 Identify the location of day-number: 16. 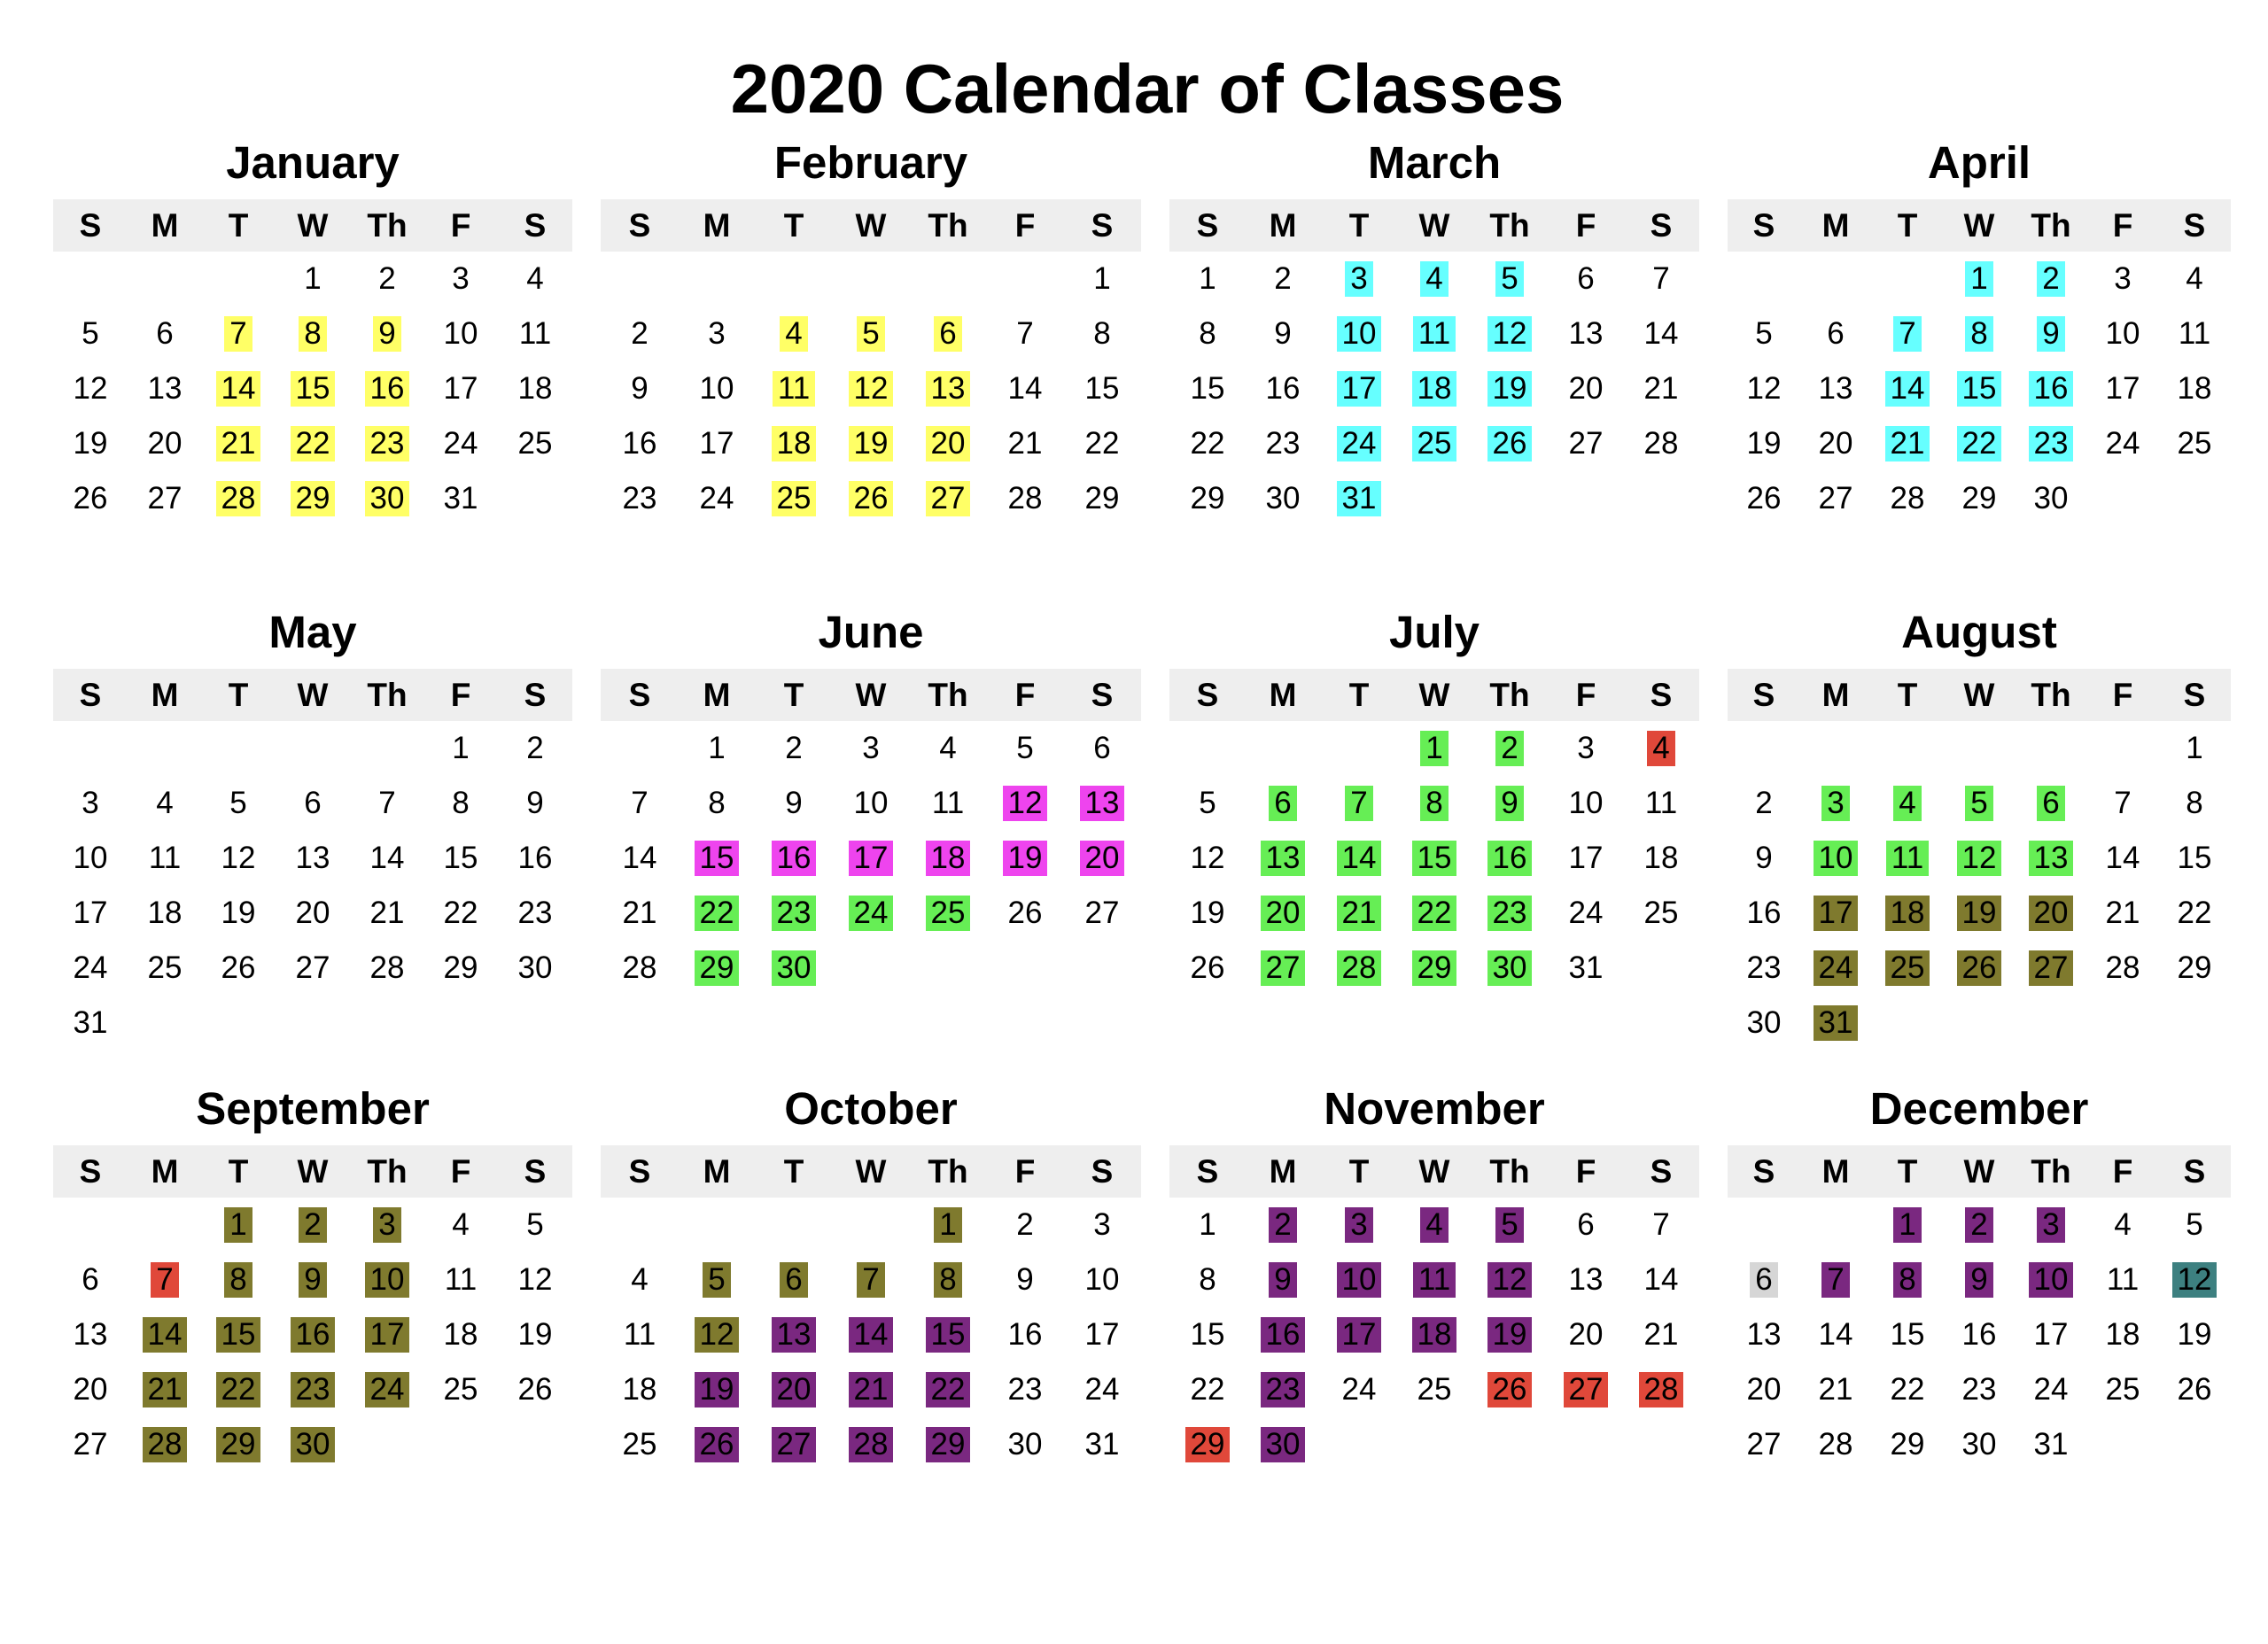
(1764, 913).